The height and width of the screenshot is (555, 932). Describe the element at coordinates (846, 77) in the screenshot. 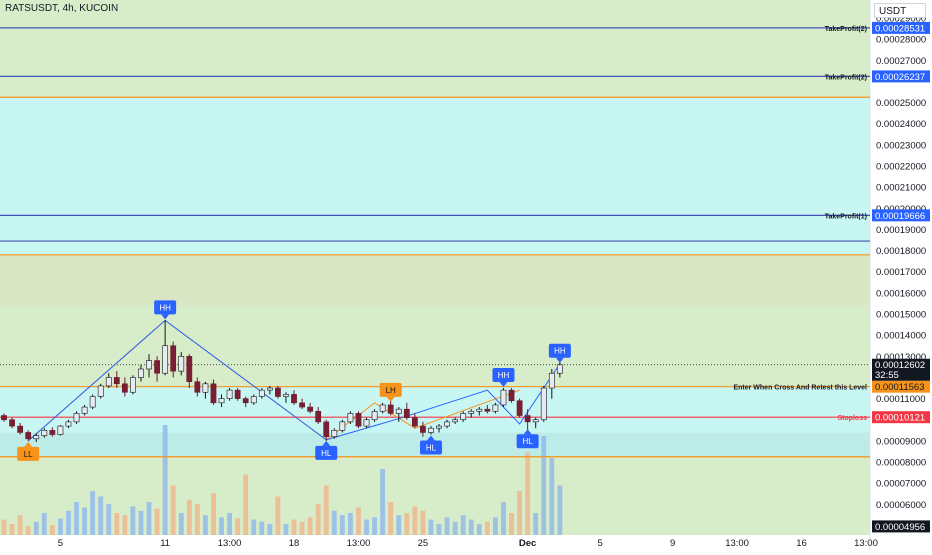

I see `level-label: TakeProfit(2)` at that location.